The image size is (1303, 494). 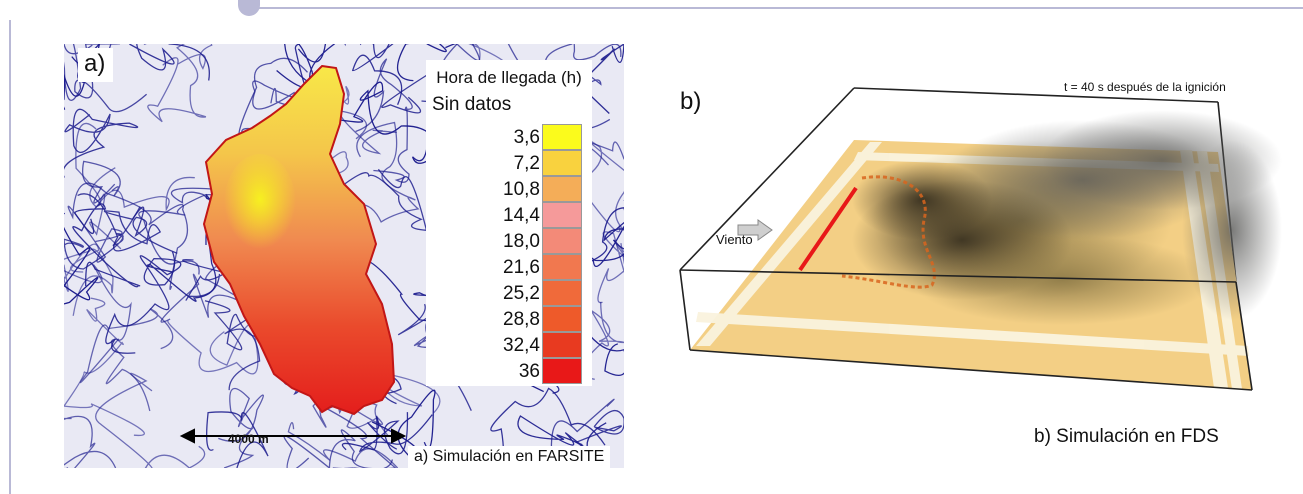 I want to click on panel-a-caption: a) Simulación en FARSITE, so click(x=509, y=457).